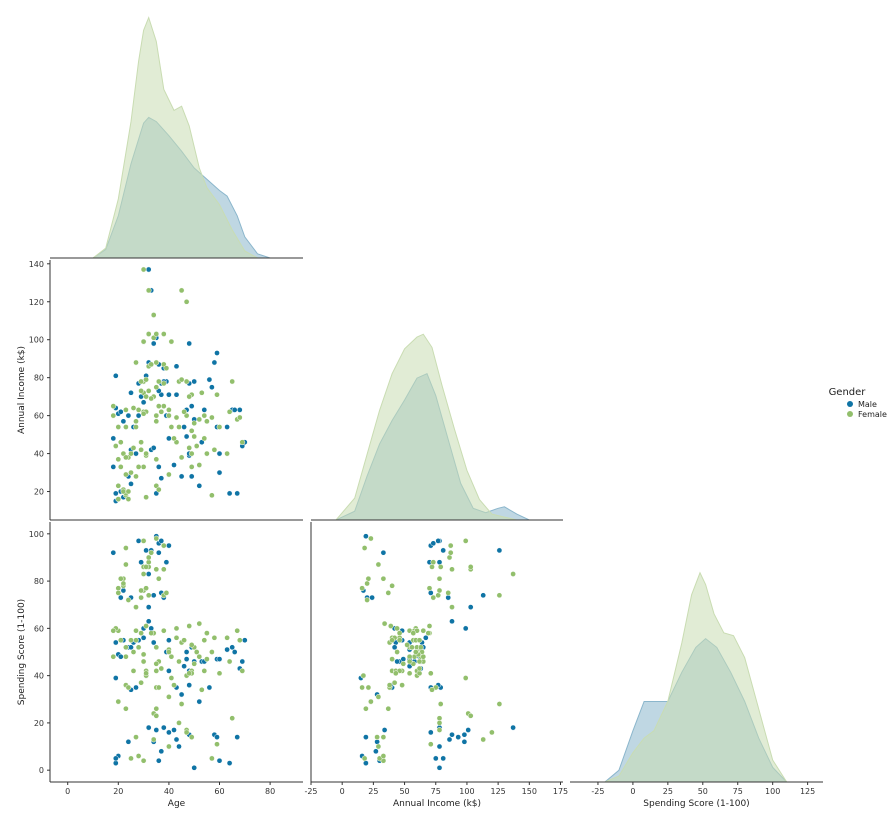 Image resolution: width=891 pixels, height=817 pixels. Describe the element at coordinates (696, 804) in the screenshot. I see `xlabel-spending: Spending Score (1-100)` at that location.